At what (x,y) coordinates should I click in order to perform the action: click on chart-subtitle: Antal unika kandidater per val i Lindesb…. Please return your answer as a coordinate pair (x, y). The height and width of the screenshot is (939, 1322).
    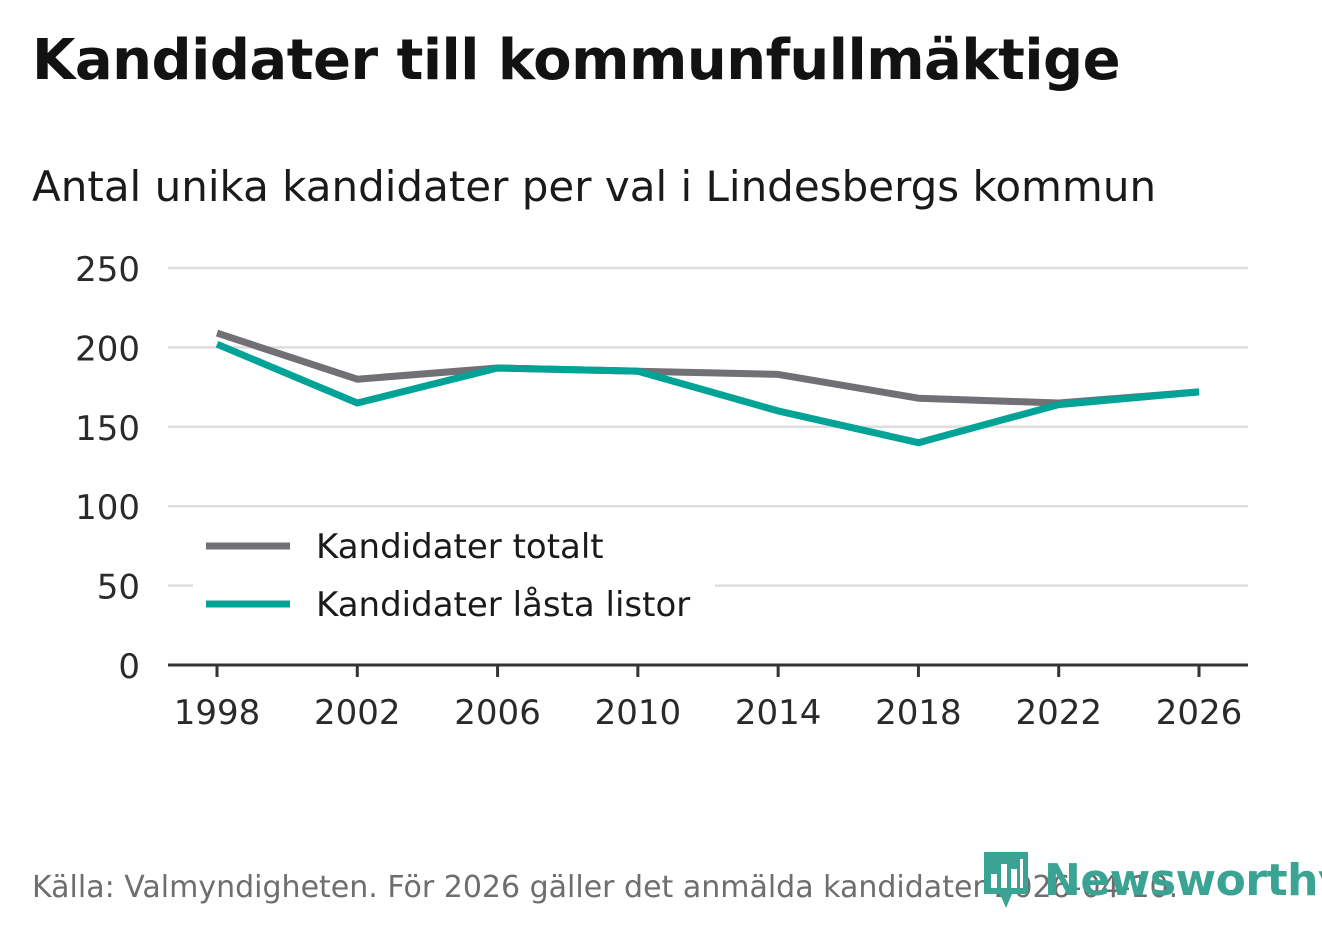
    Looking at the image, I should click on (594, 186).